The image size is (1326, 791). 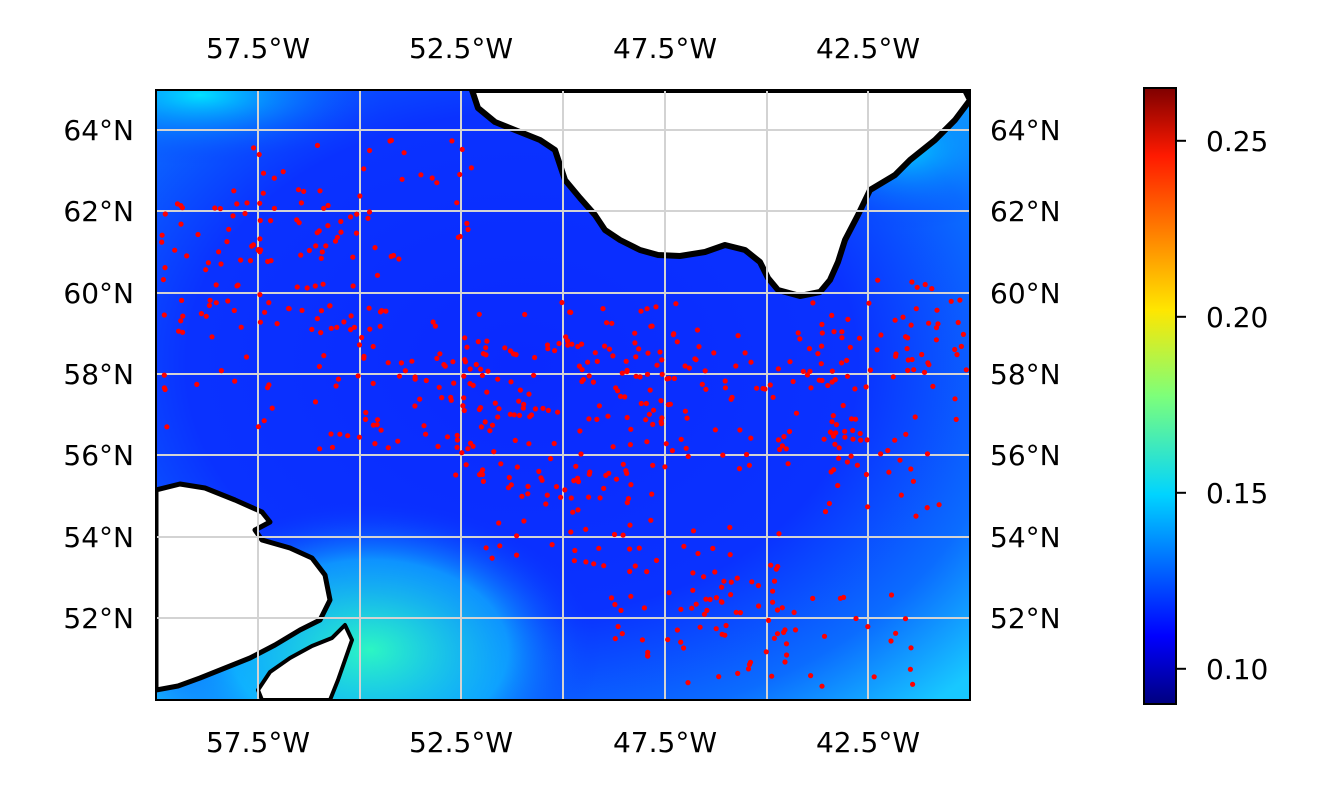 I want to click on lat-label-right: 54°N, so click(x=1025, y=537).